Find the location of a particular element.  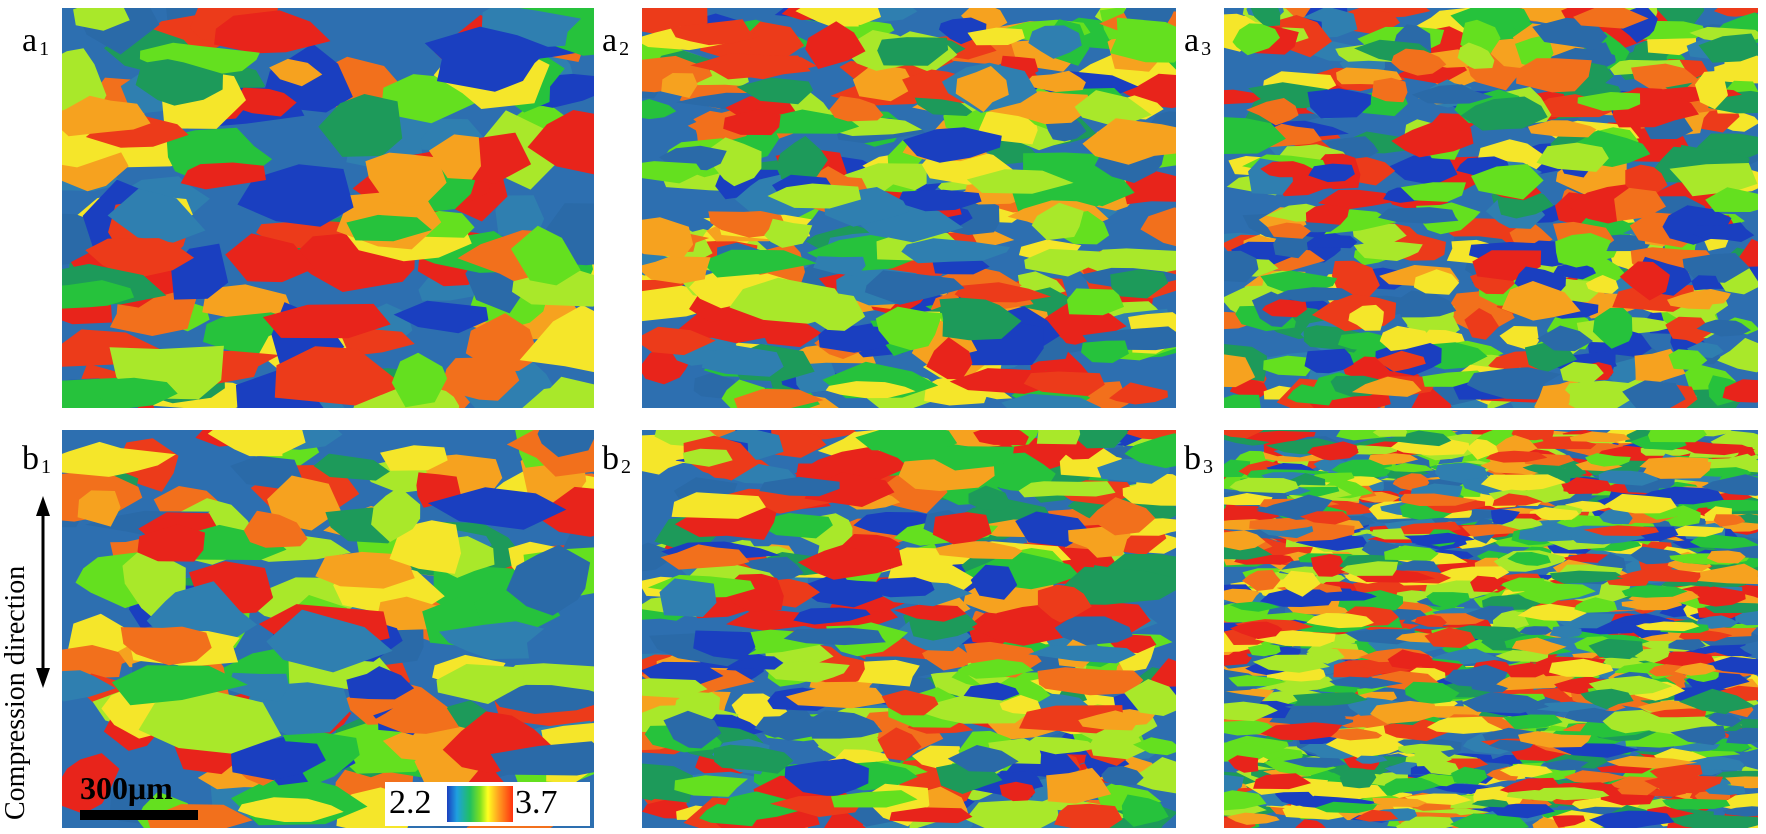

colorbar: 2.2 3.7 is located at coordinates (487, 804).